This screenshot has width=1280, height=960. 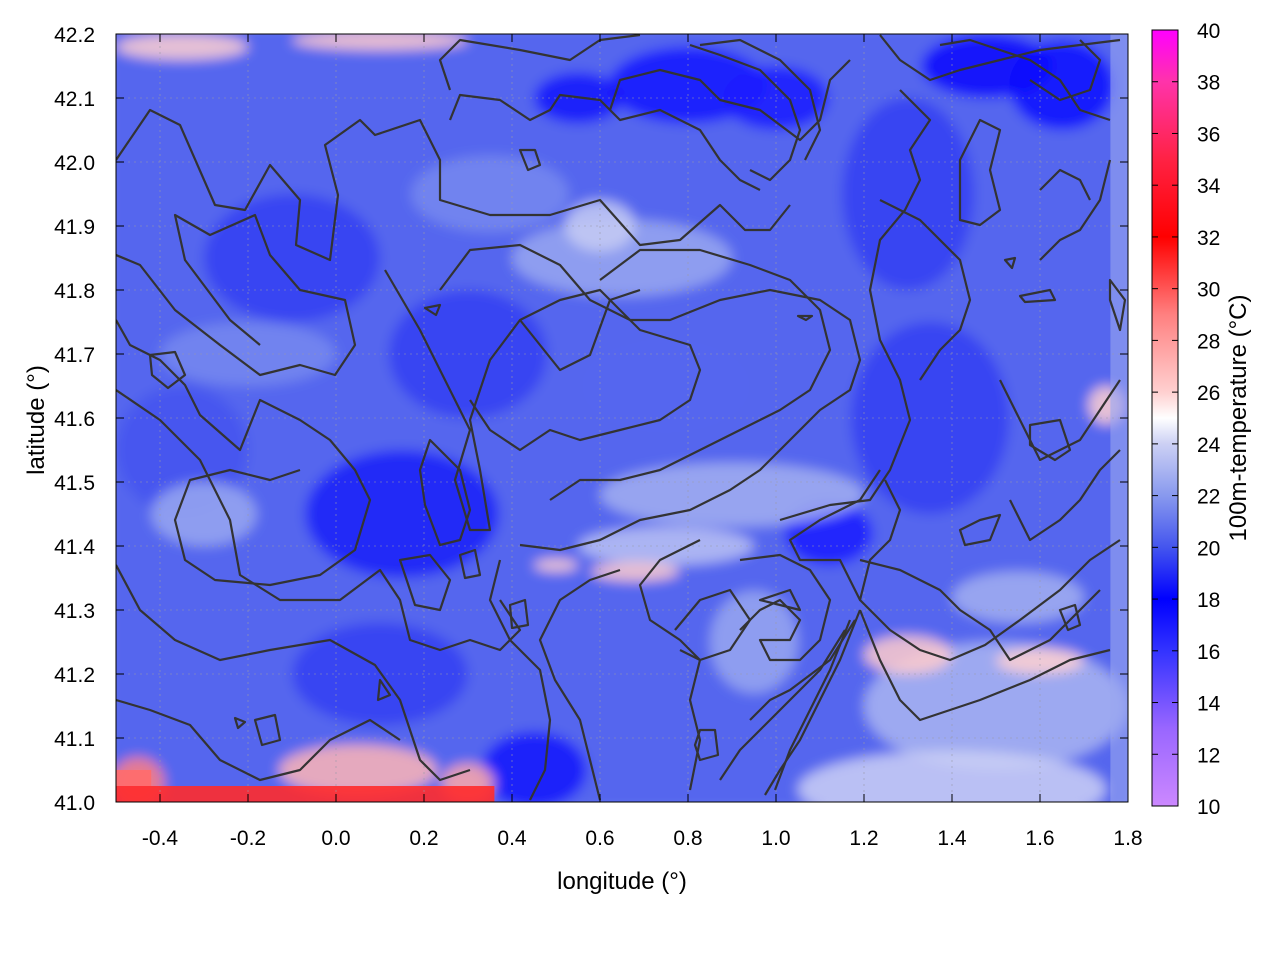 What do you see at coordinates (952, 838) in the screenshot?
I see `x-tick-label: 1.4` at bounding box center [952, 838].